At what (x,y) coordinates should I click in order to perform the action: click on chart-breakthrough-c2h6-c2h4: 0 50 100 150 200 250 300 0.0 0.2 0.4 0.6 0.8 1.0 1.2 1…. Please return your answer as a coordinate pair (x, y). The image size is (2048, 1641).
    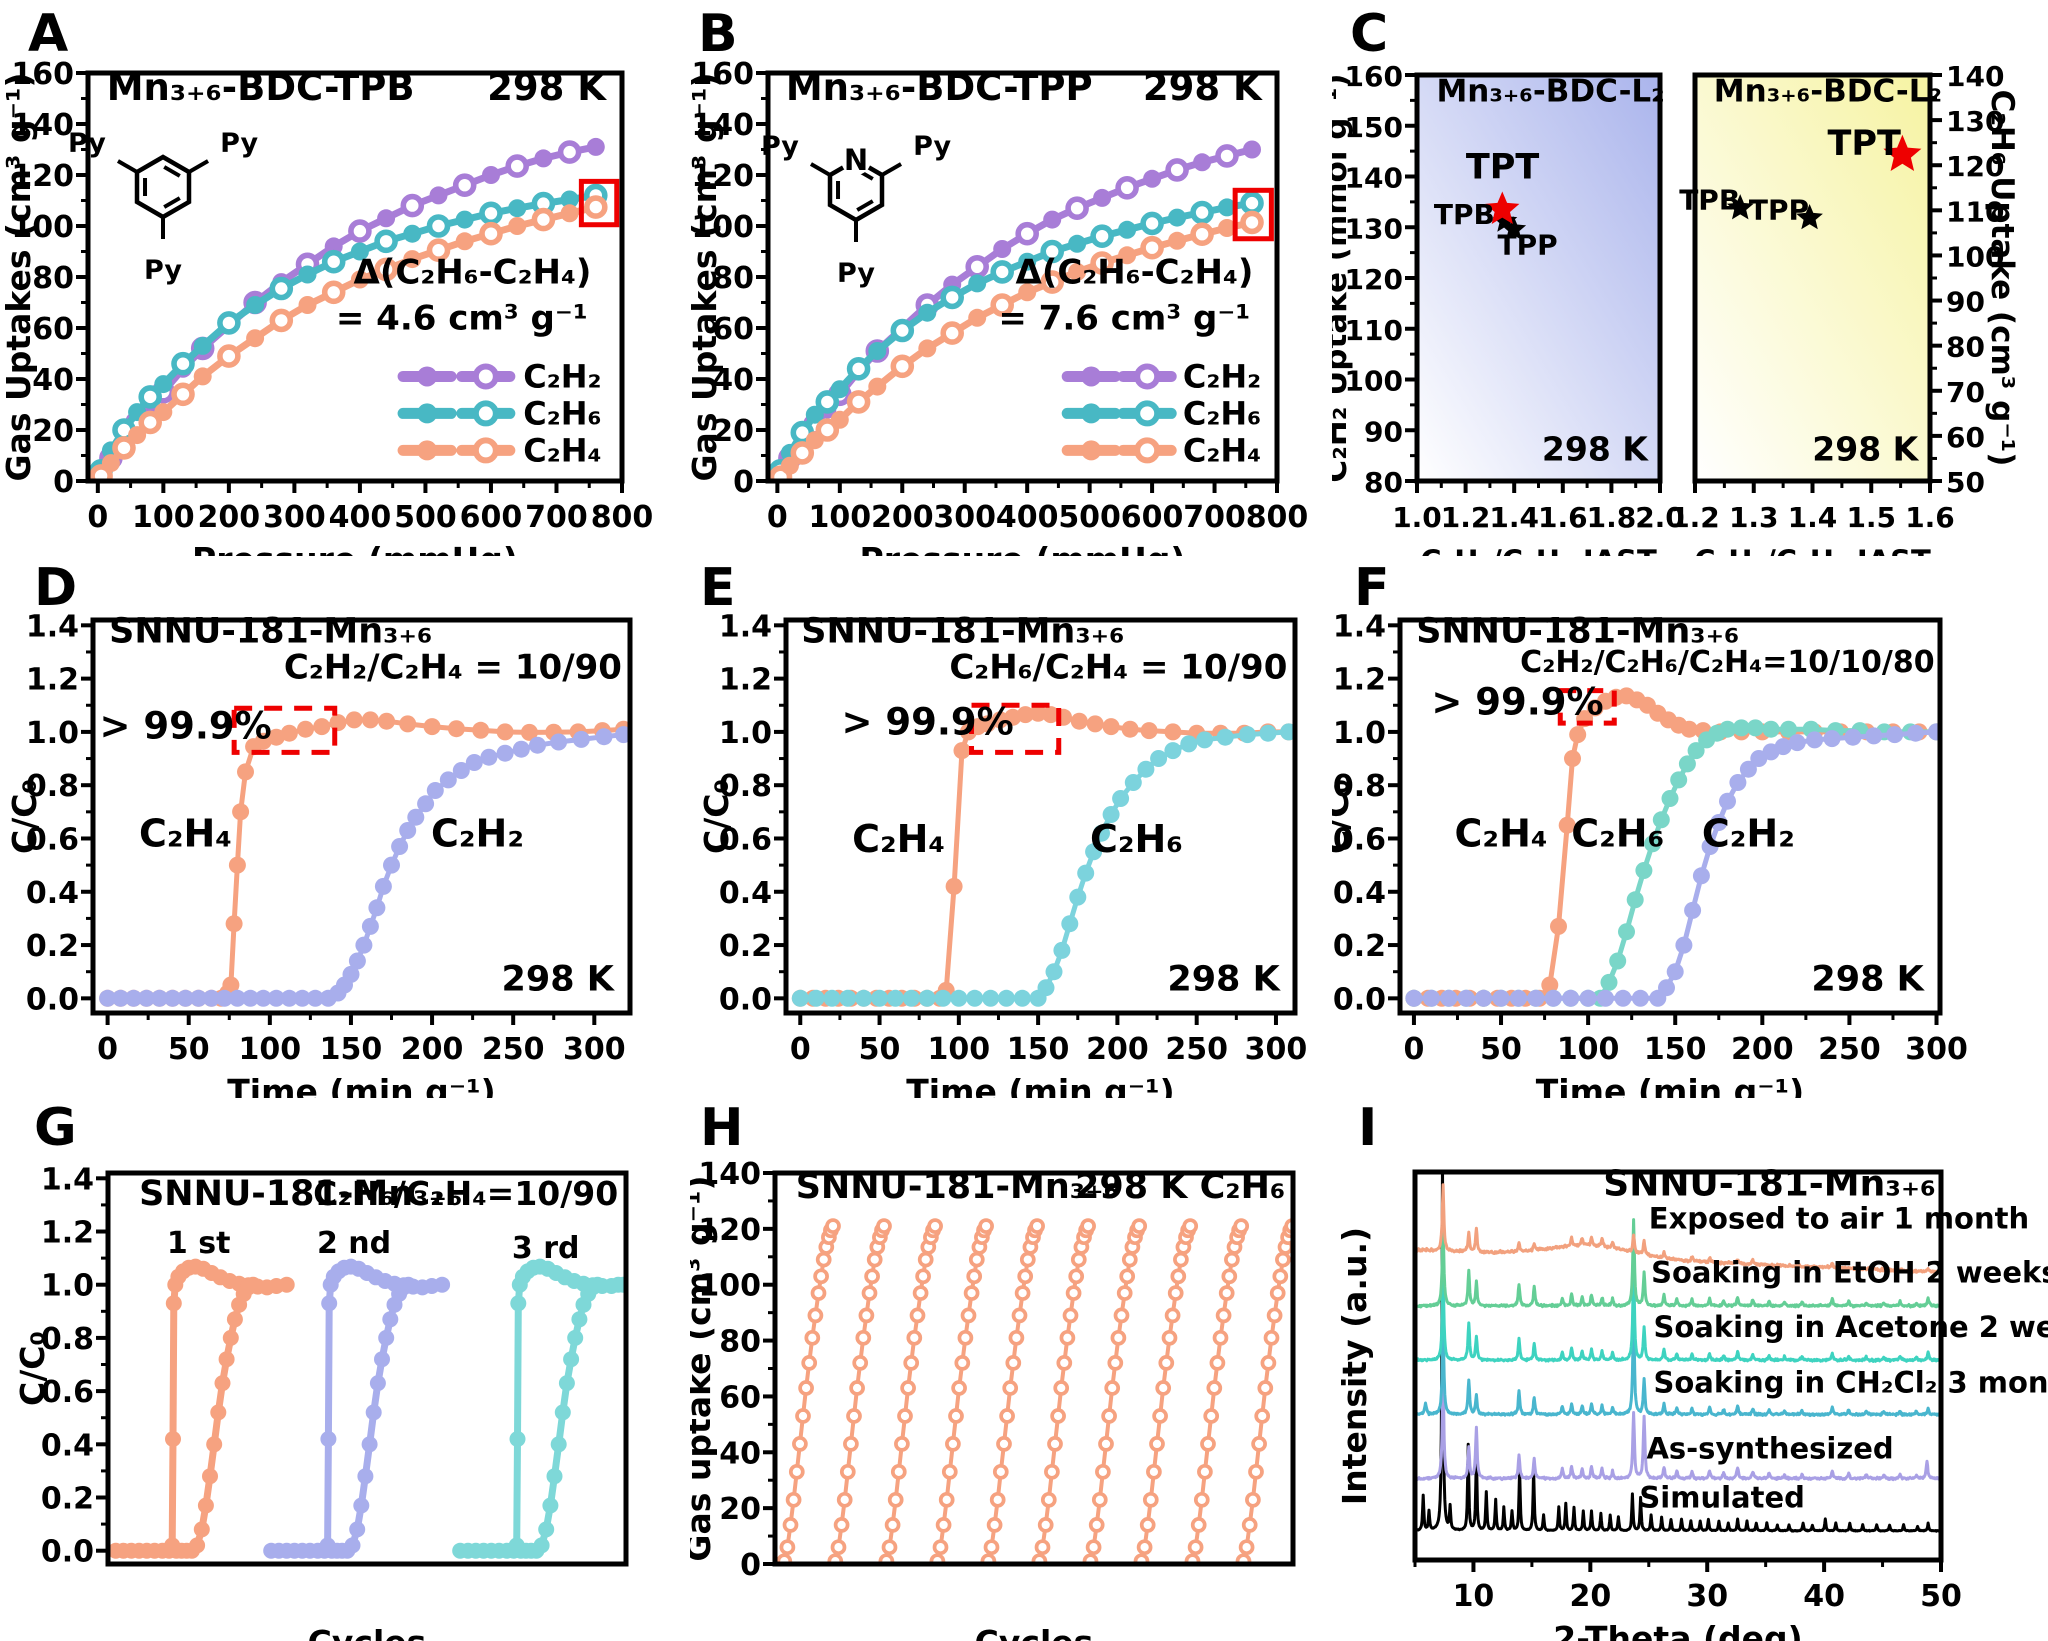
    Looking at the image, I should click on (1002, 853).